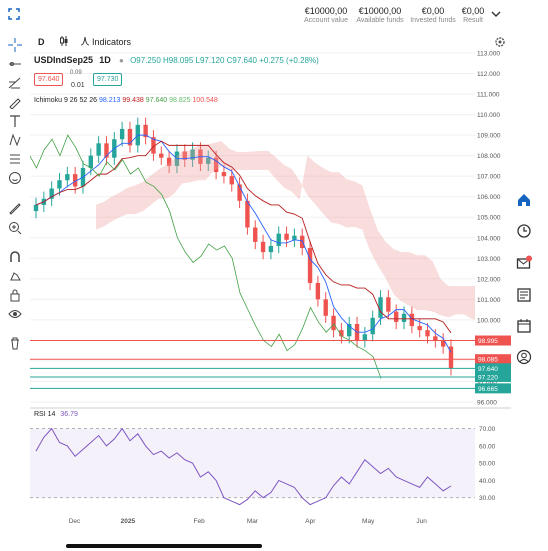 This screenshot has width=548, height=551. I want to click on ichimoku-kijun-value: 99.438, so click(133, 100).